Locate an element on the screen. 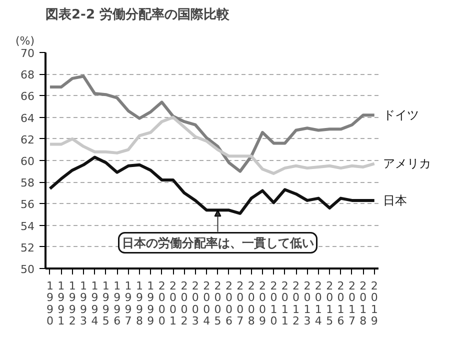 This screenshot has height=347, width=450. series-label: ドイツ is located at coordinates (400, 115).